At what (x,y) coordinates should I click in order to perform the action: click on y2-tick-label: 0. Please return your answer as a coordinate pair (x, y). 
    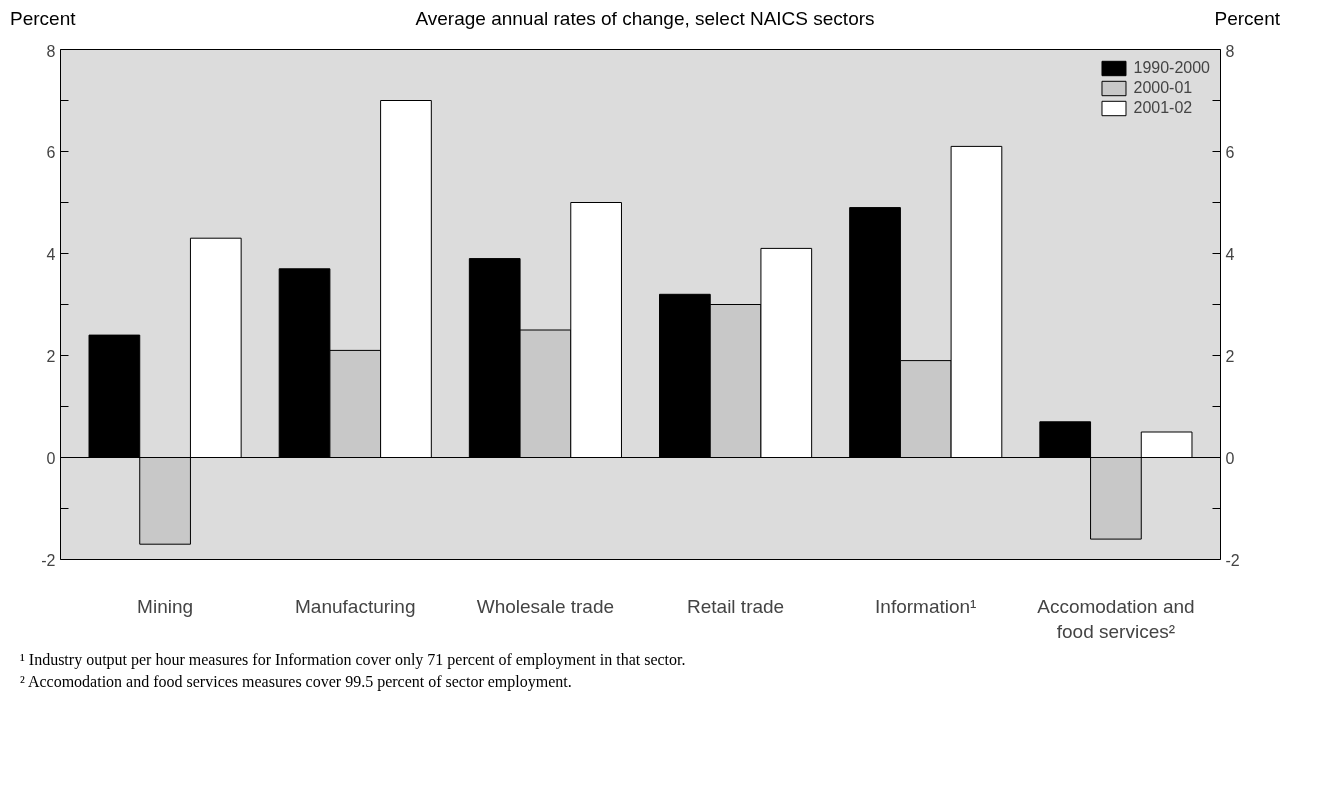
    Looking at the image, I should click on (1230, 458).